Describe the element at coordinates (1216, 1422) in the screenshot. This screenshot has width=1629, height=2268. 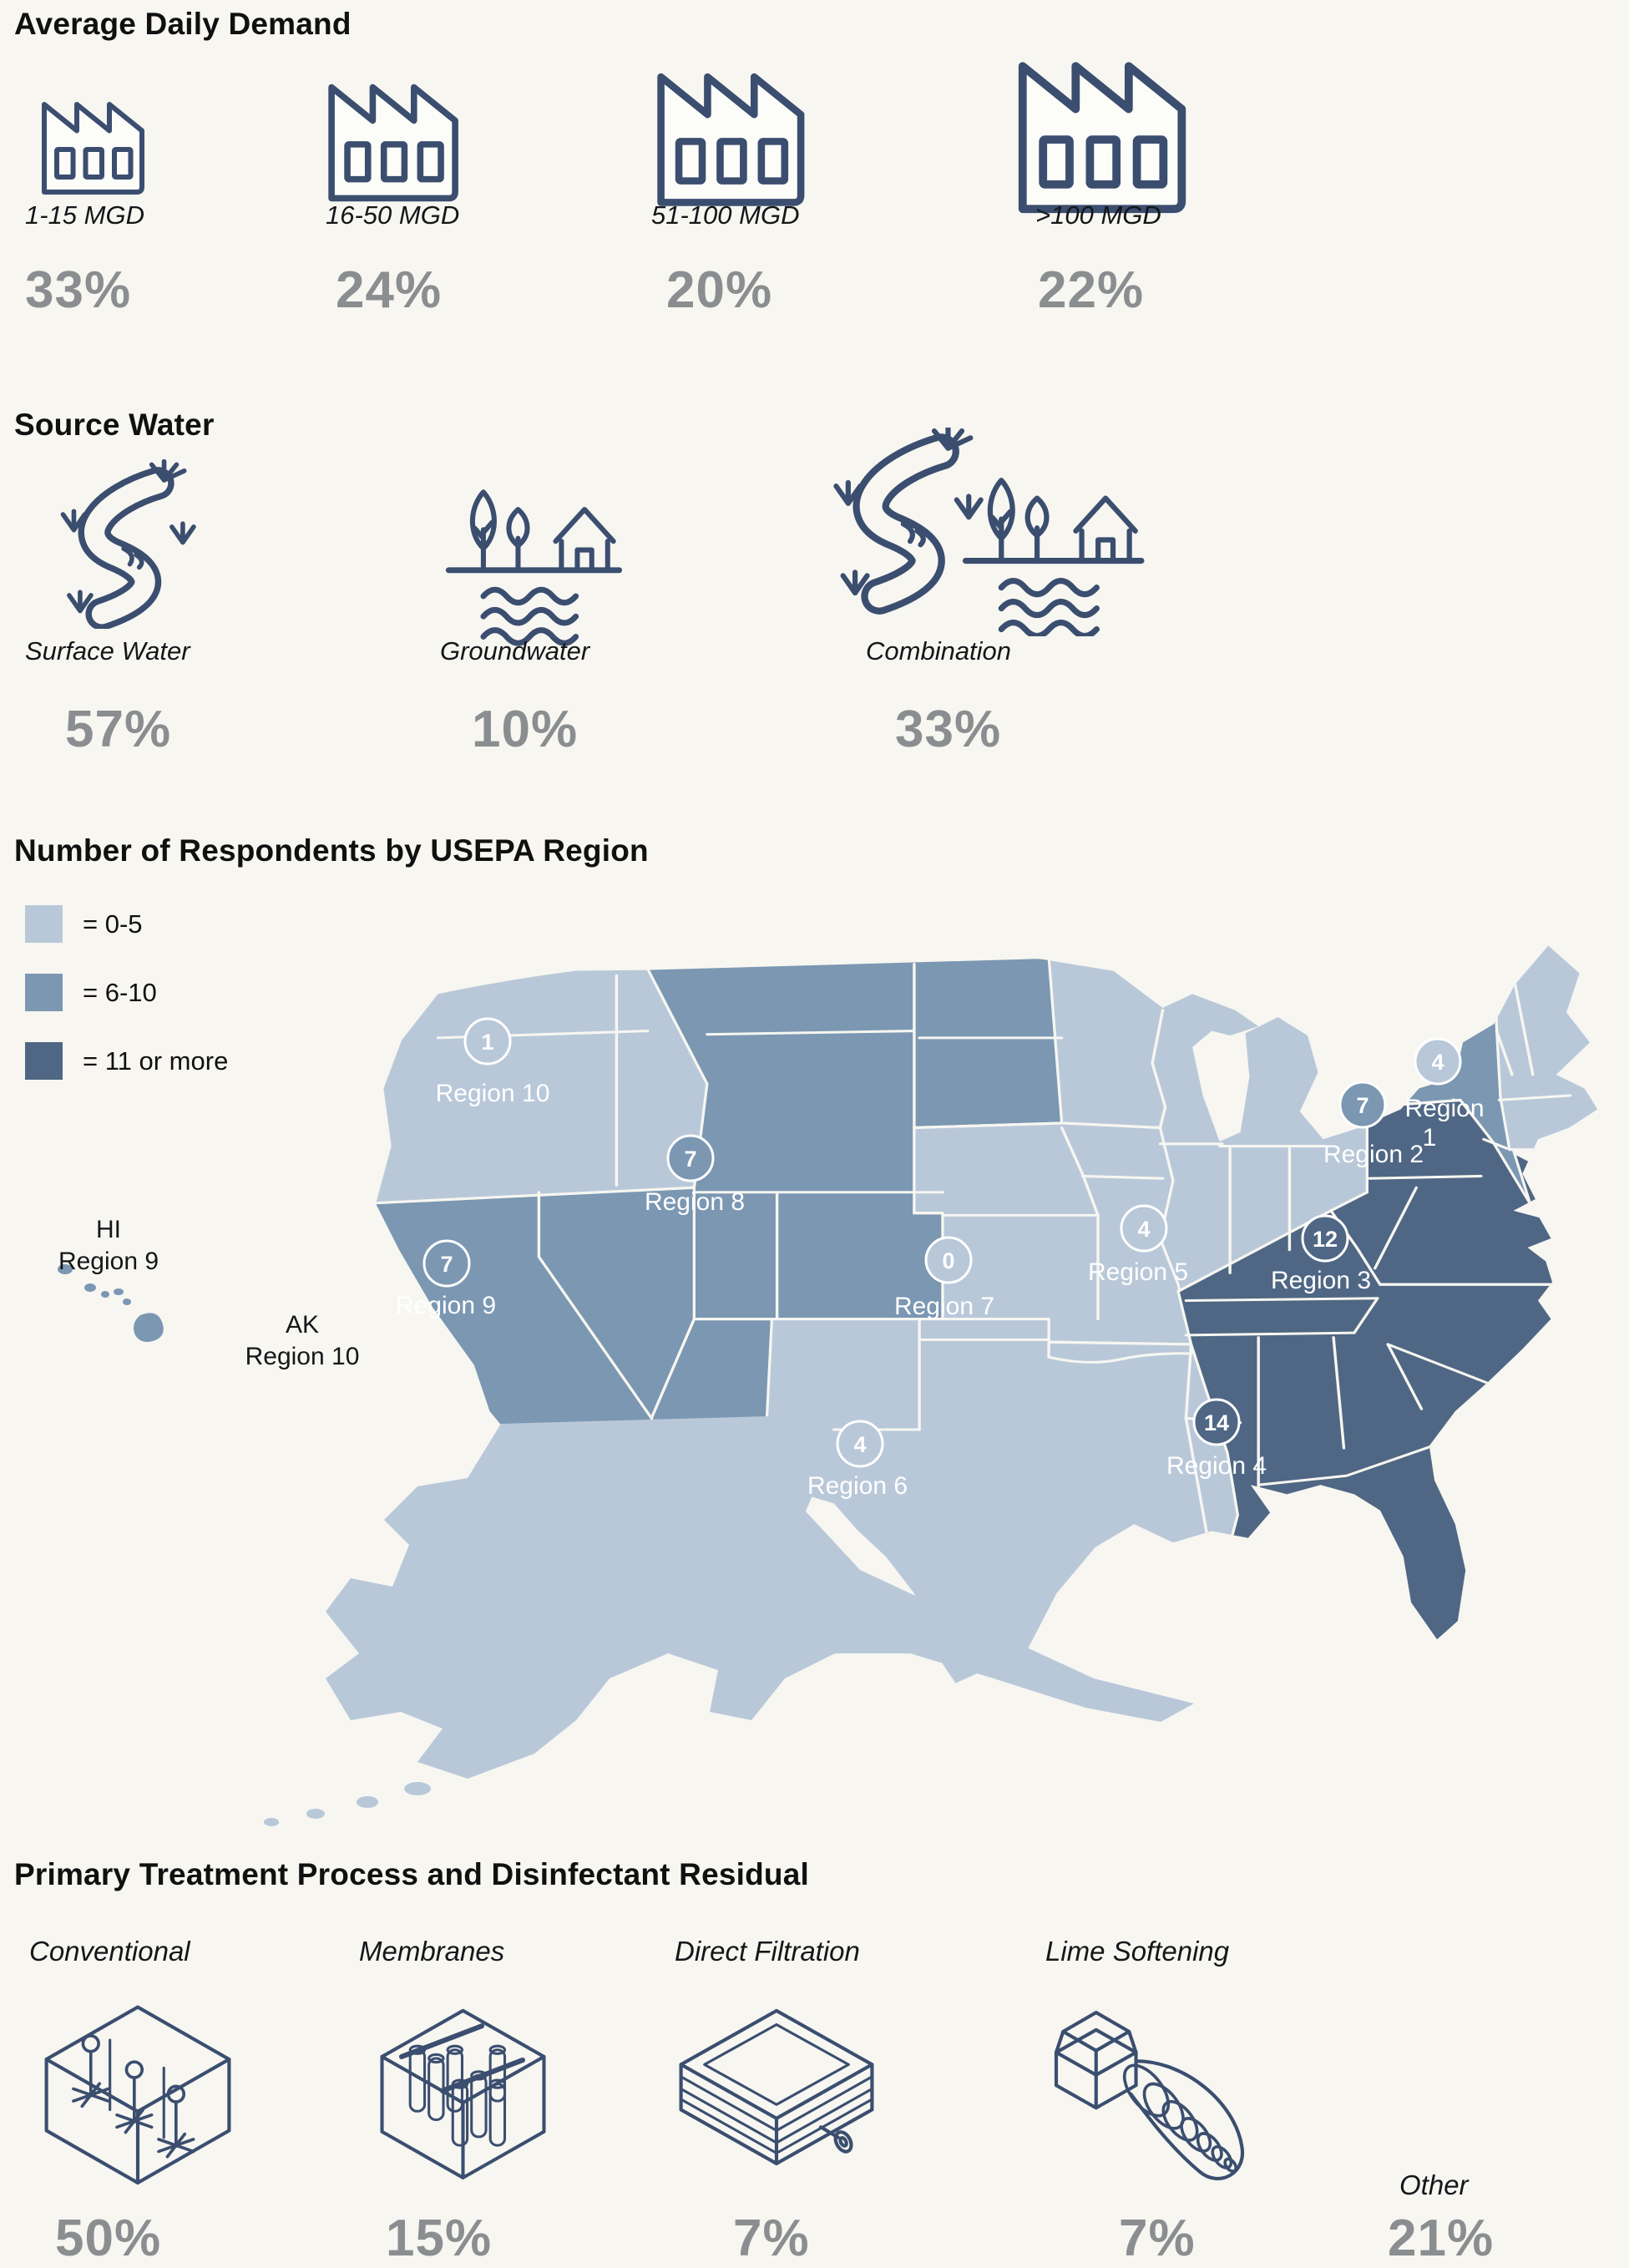
I see `svg-text: 14` at that location.